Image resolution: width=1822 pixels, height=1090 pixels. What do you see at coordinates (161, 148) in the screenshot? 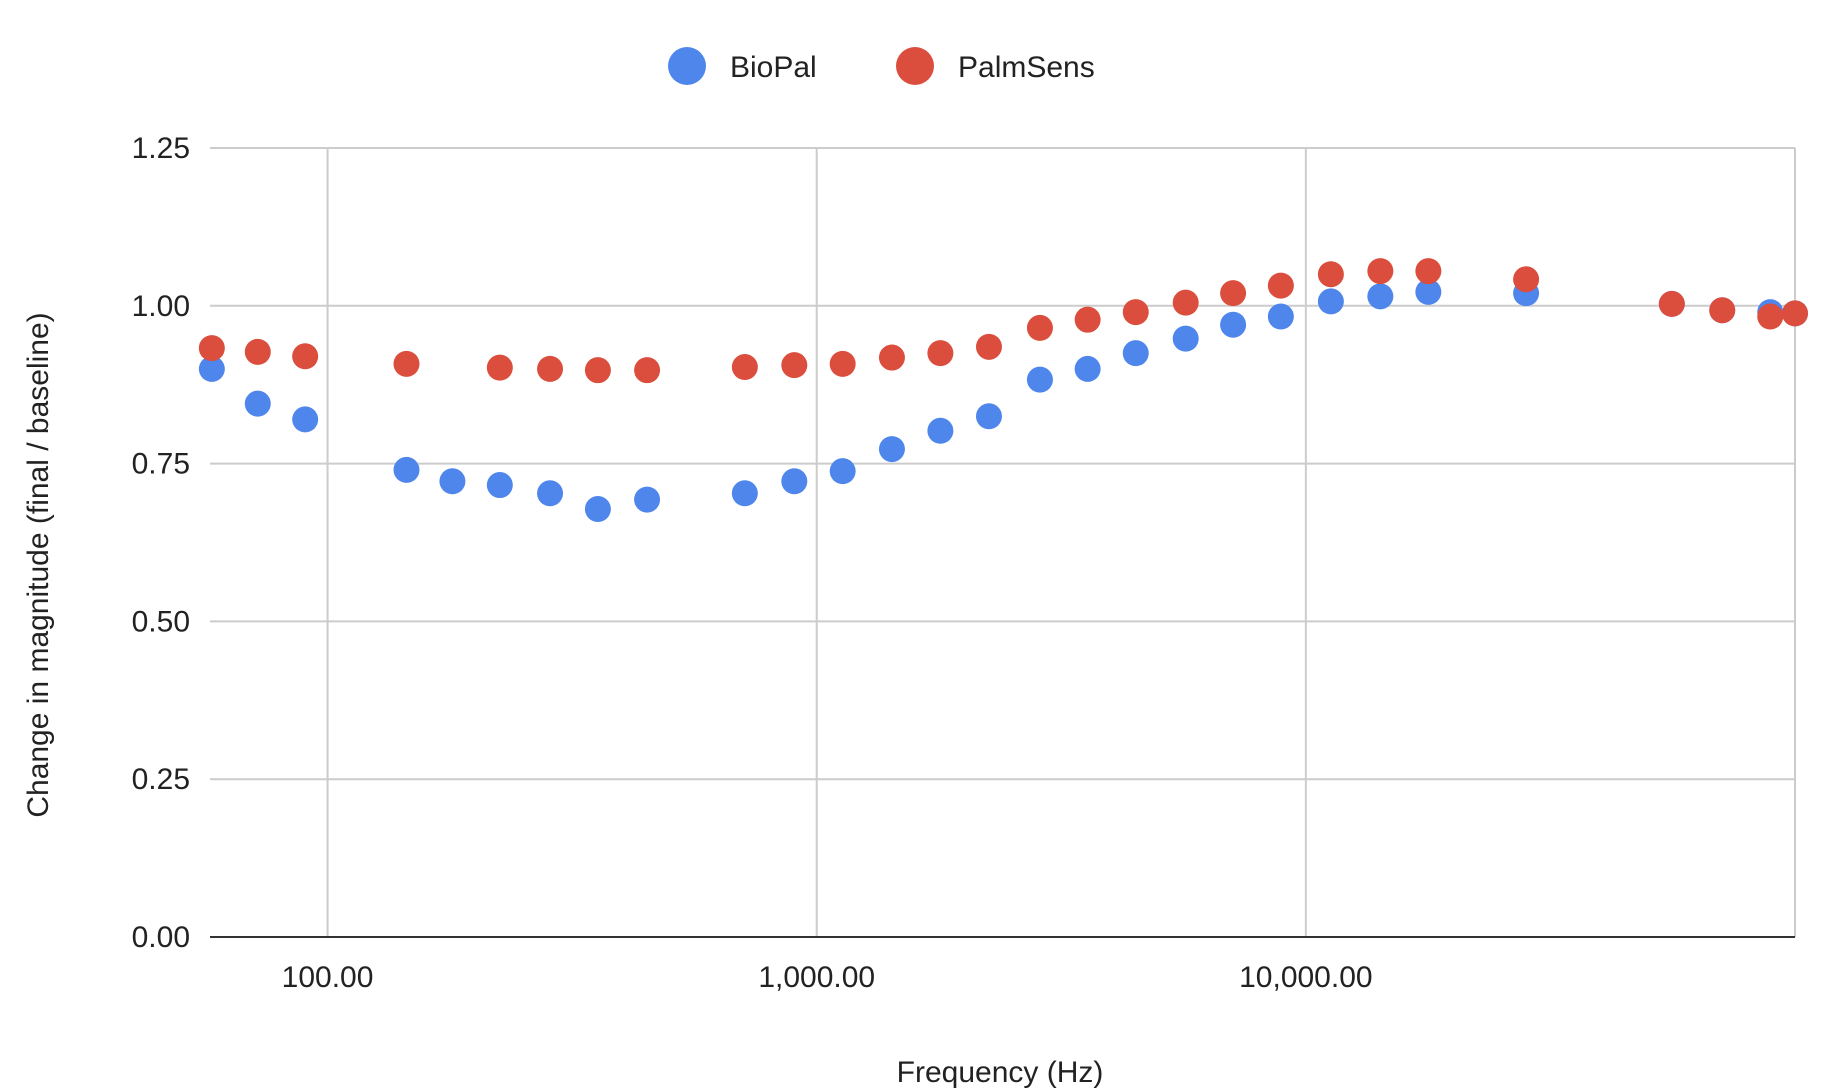
I see `y-tick-label: 1.25` at bounding box center [161, 148].